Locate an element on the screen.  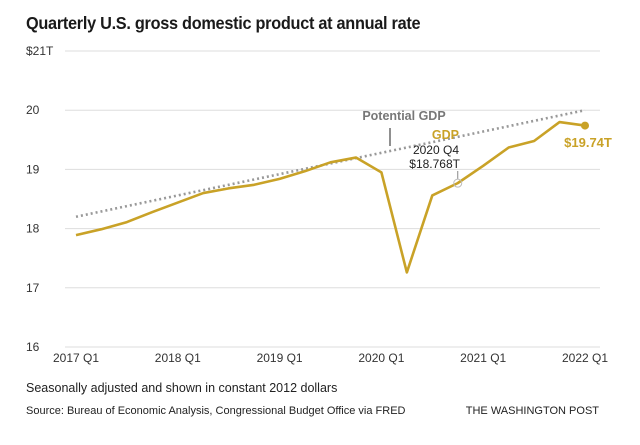
y-tick-label: 20 is located at coordinates (33, 110).